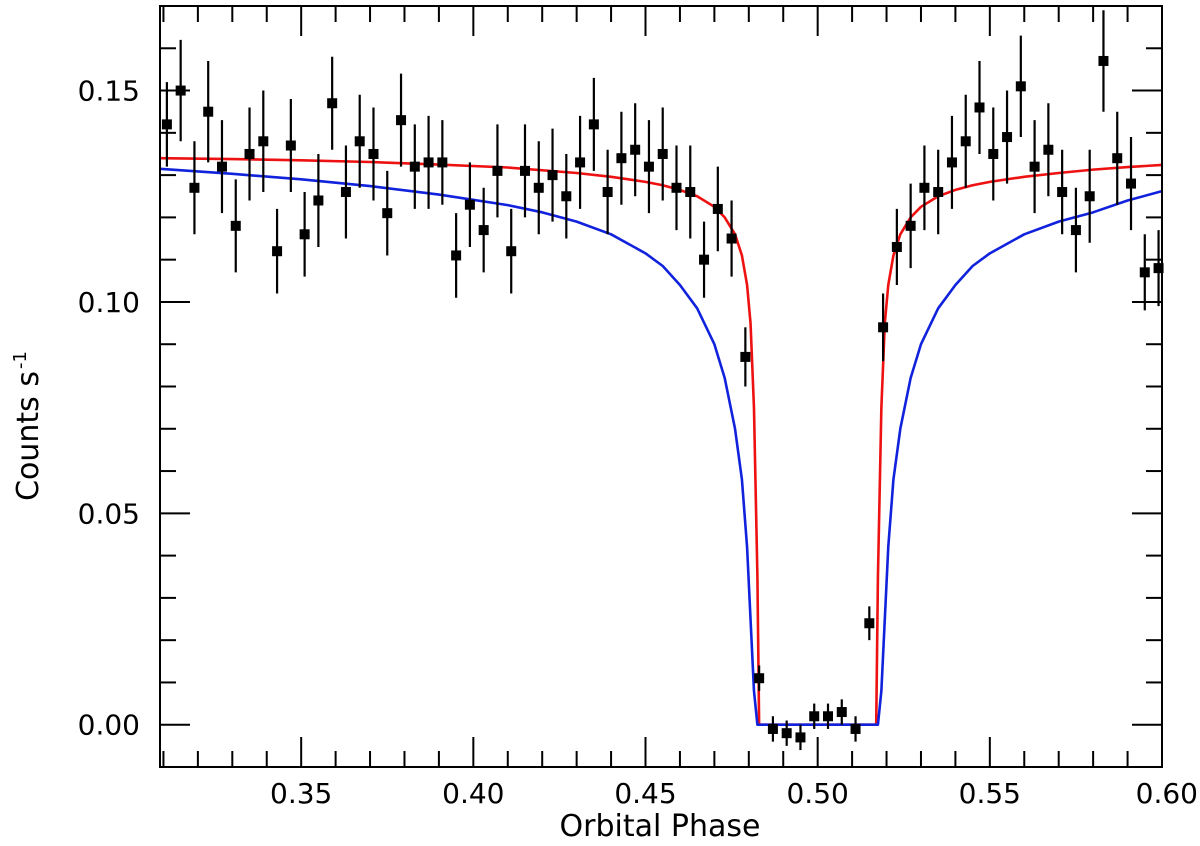 Image resolution: width=1200 pixels, height=846 pixels. I want to click on y-axis-title: Counts s -1, so click(28, 426).